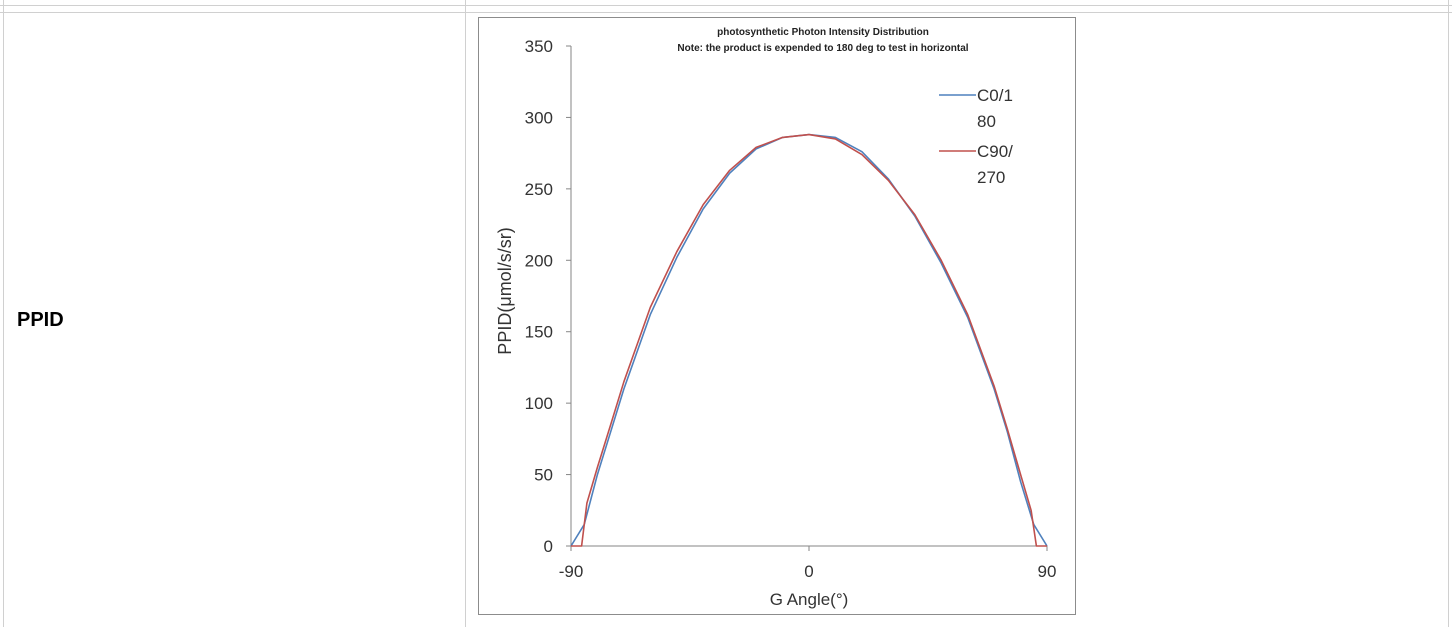  What do you see at coordinates (726, 12) in the screenshot?
I see `table-row-border` at bounding box center [726, 12].